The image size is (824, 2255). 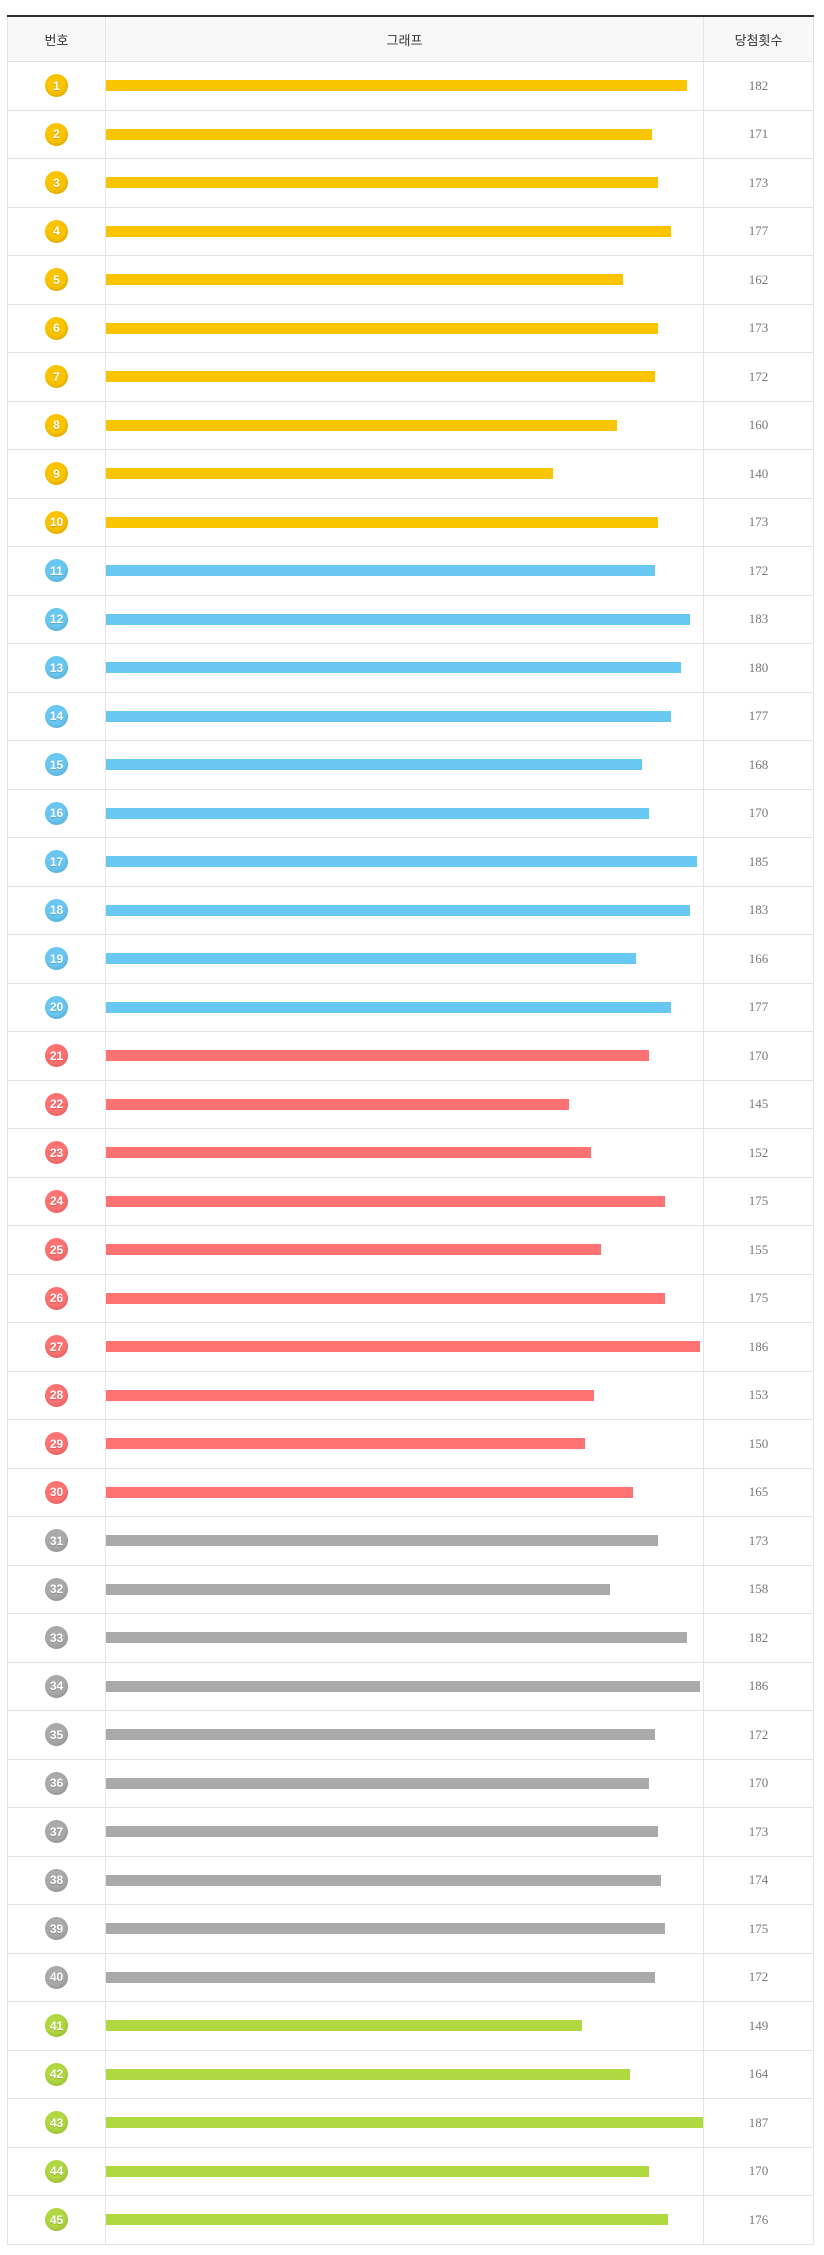 What do you see at coordinates (758, 39) in the screenshot?
I see `header-count: 당첨횟수` at bounding box center [758, 39].